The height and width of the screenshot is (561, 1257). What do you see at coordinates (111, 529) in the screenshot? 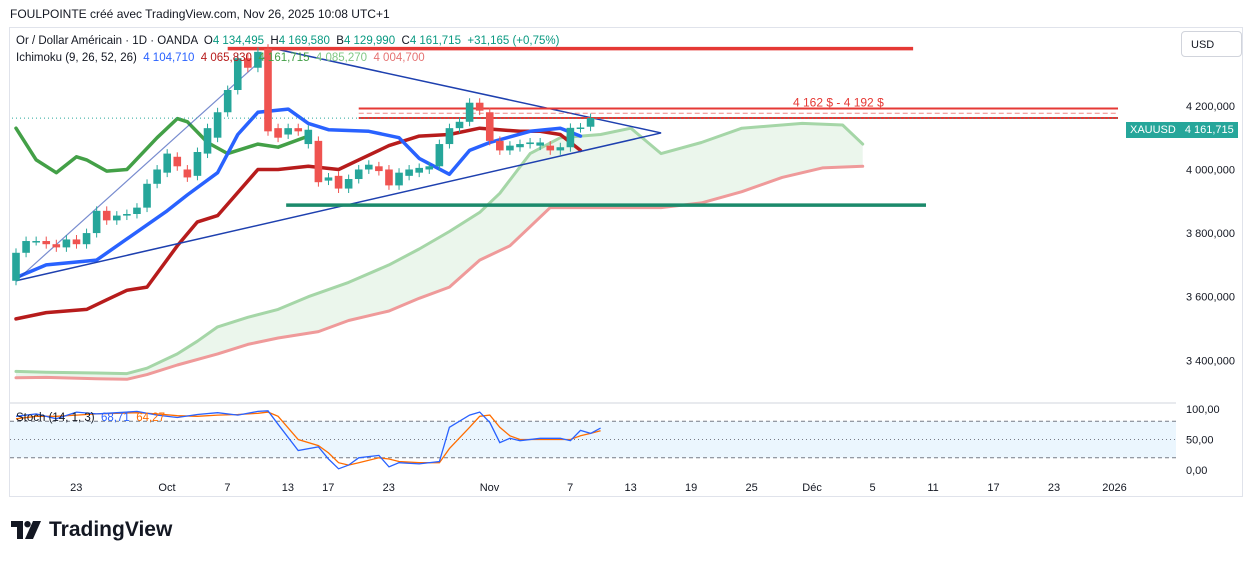
I see `footer-brand-text: TradingView` at bounding box center [111, 529].